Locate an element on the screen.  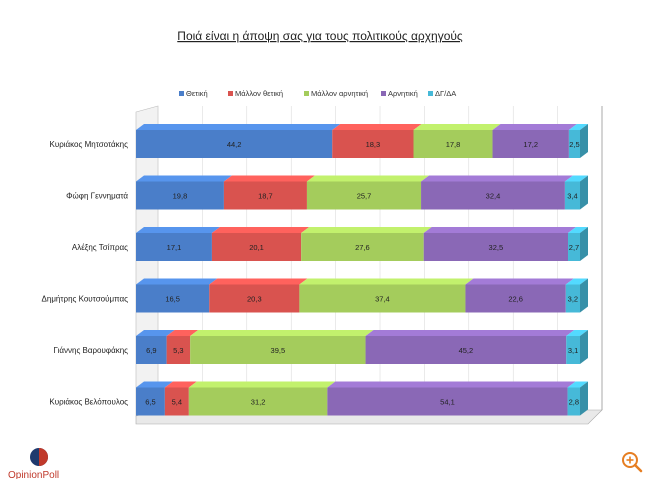
bar-segment: 54,1 is located at coordinates (451, 398).